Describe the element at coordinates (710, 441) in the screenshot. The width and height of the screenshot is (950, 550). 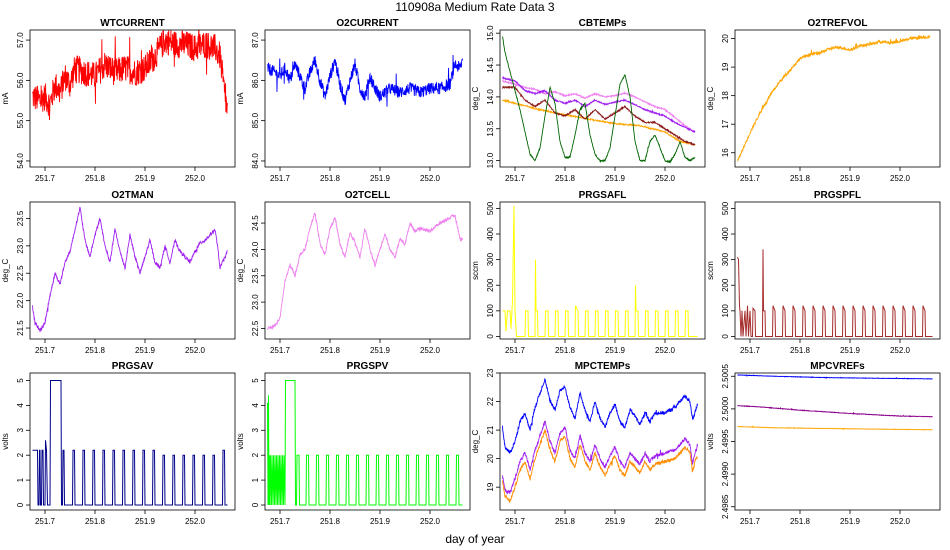
I see `y-axis-label-mpcvrefs: volts` at that location.